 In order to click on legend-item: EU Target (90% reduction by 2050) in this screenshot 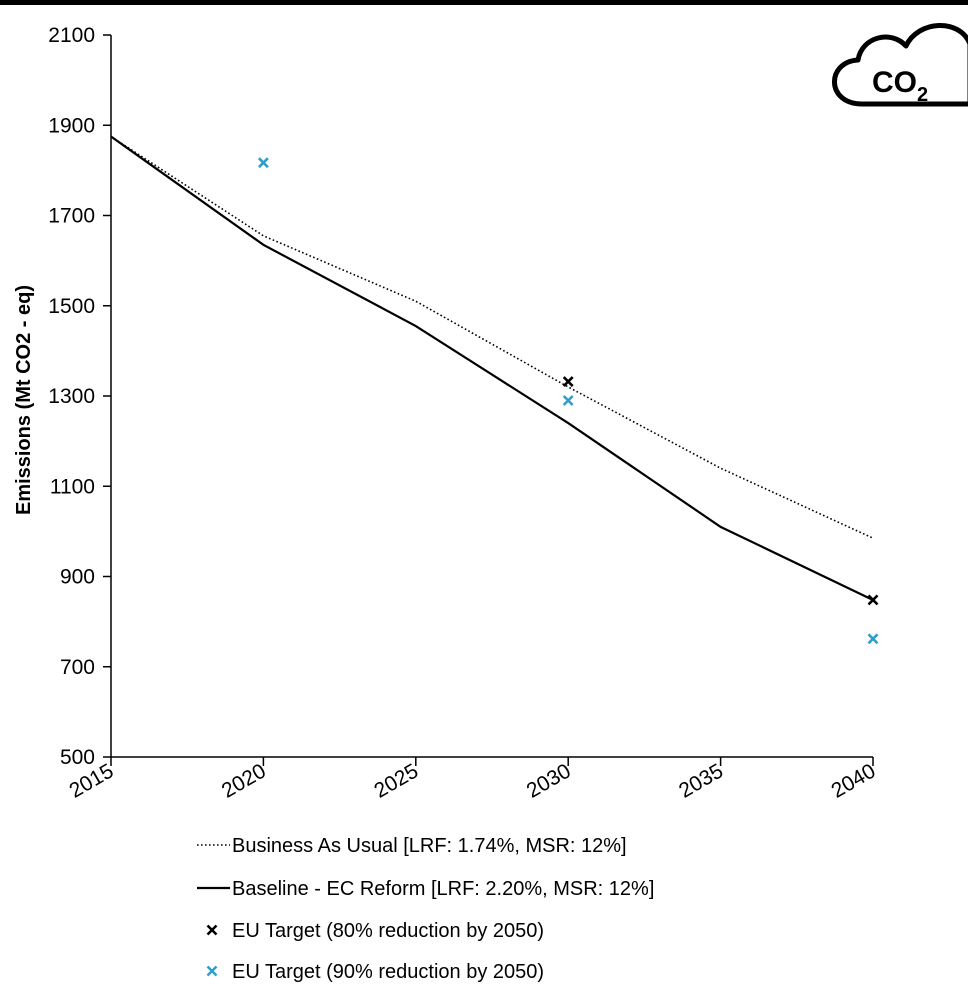, I will do `click(375, 972)`.